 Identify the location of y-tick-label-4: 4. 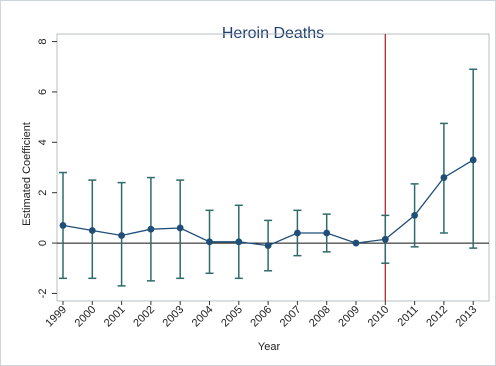
(43, 142).